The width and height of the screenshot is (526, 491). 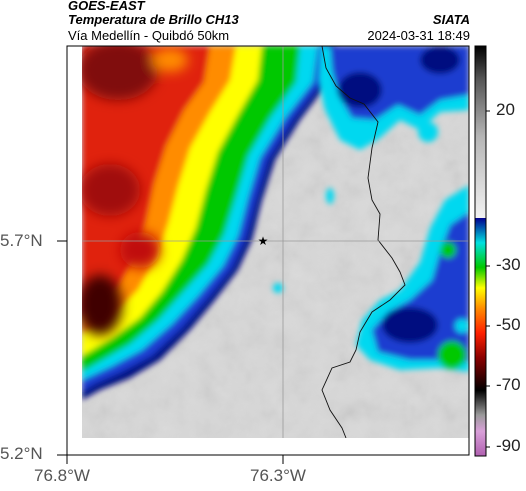 I want to click on region-name: Vía Medellín - Quibdó 50km, so click(x=149, y=35).